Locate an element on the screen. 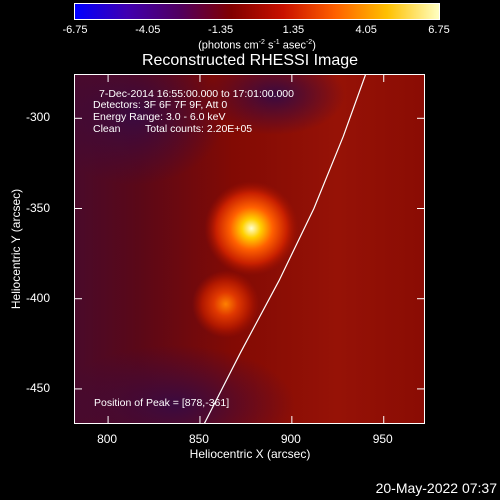  annotation-time-range: 7-Dec-2014 16:55:00.000 to 17:01:00.000 is located at coordinates (196, 94).